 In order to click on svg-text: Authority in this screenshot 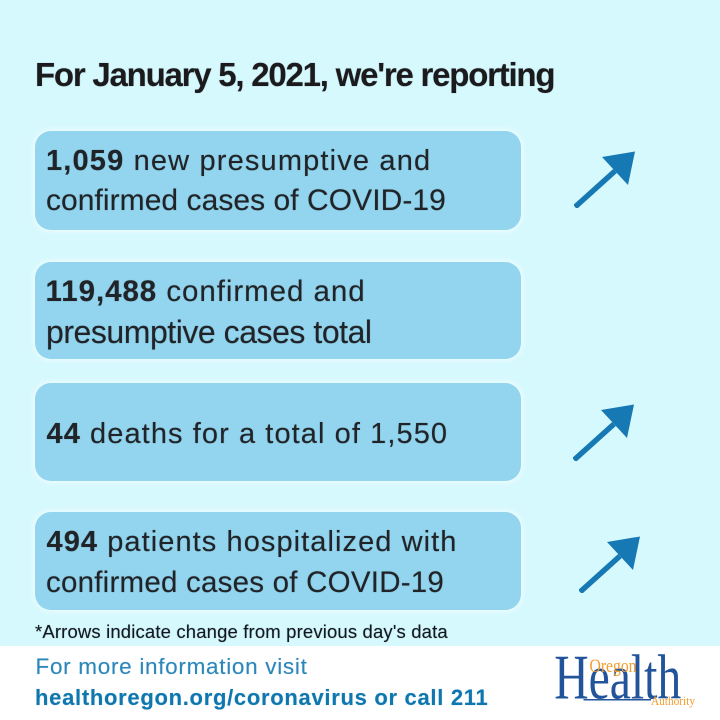, I will do `click(673, 701)`.